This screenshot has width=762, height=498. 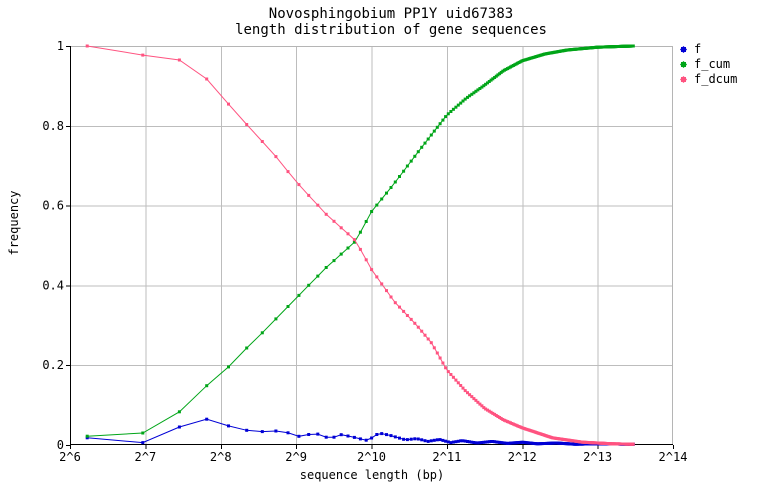 What do you see at coordinates (712, 64) in the screenshot?
I see `legend-label-f-cum: f_cum` at bounding box center [712, 64].